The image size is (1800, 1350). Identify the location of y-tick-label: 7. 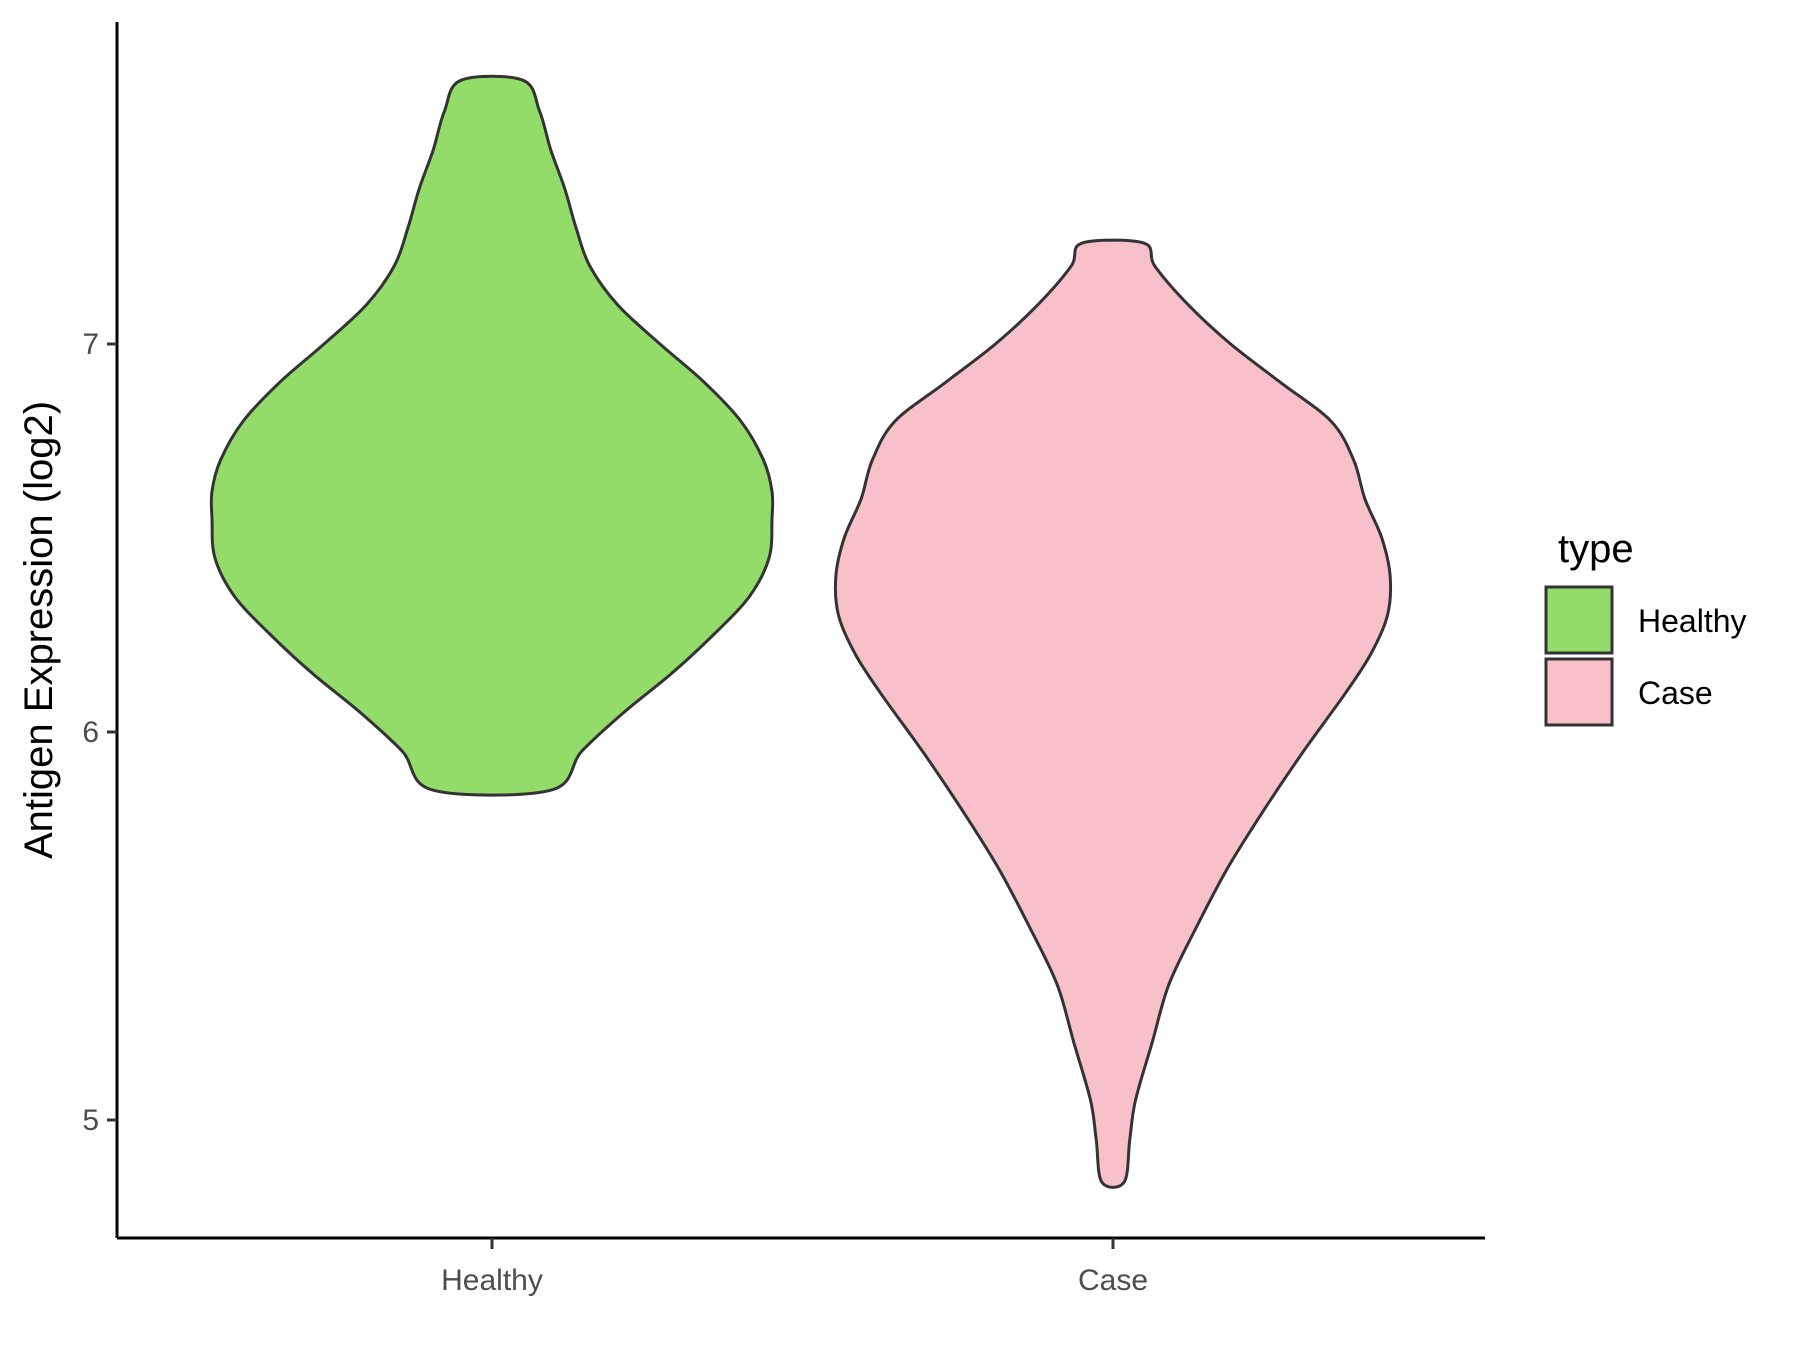
(90, 344).